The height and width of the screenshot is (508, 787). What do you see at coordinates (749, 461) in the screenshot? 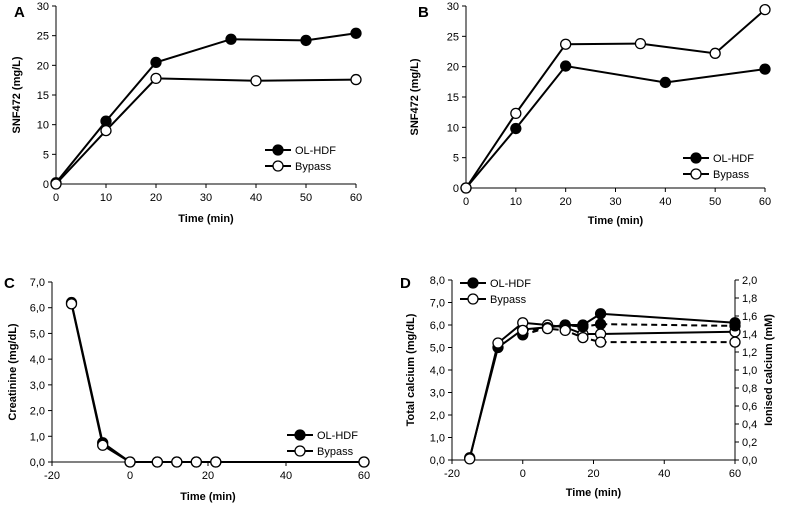
I see `y2-tick-label: 0,0` at bounding box center [749, 461].